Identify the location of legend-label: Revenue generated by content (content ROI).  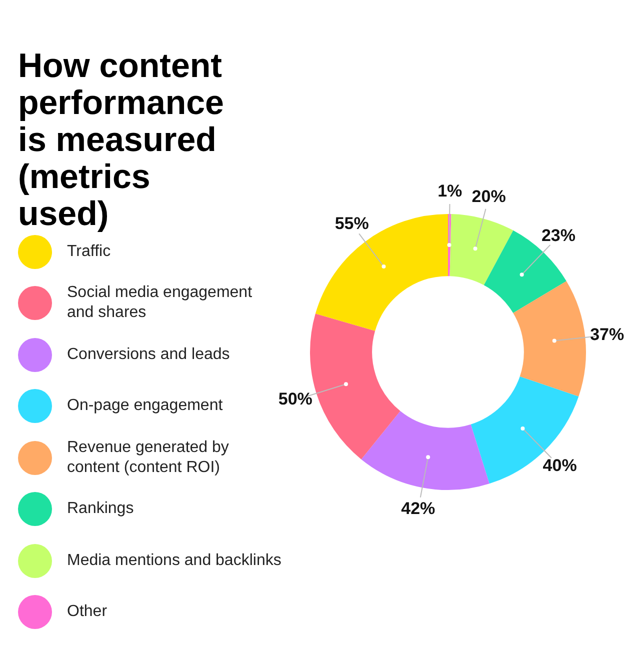
(148, 458).